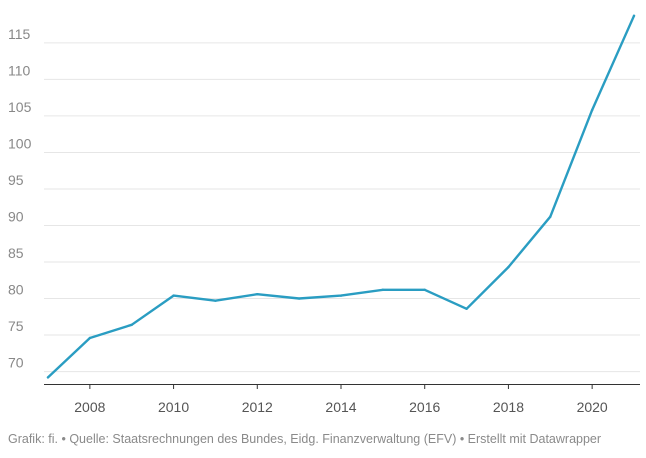 The width and height of the screenshot is (646, 458). I want to click on y-tick-label-75: 75, so click(16, 326).